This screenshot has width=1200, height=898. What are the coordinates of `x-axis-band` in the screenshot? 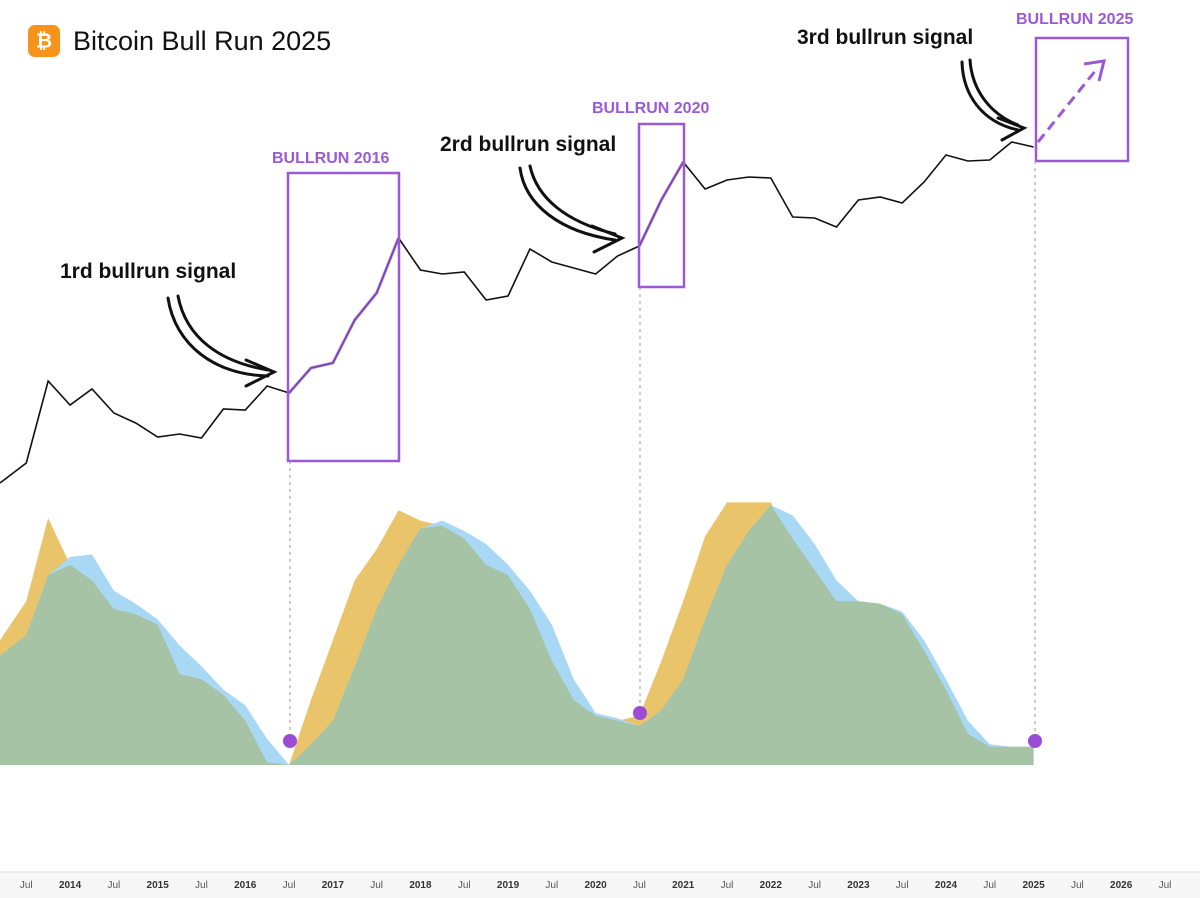 It's located at (600, 885).